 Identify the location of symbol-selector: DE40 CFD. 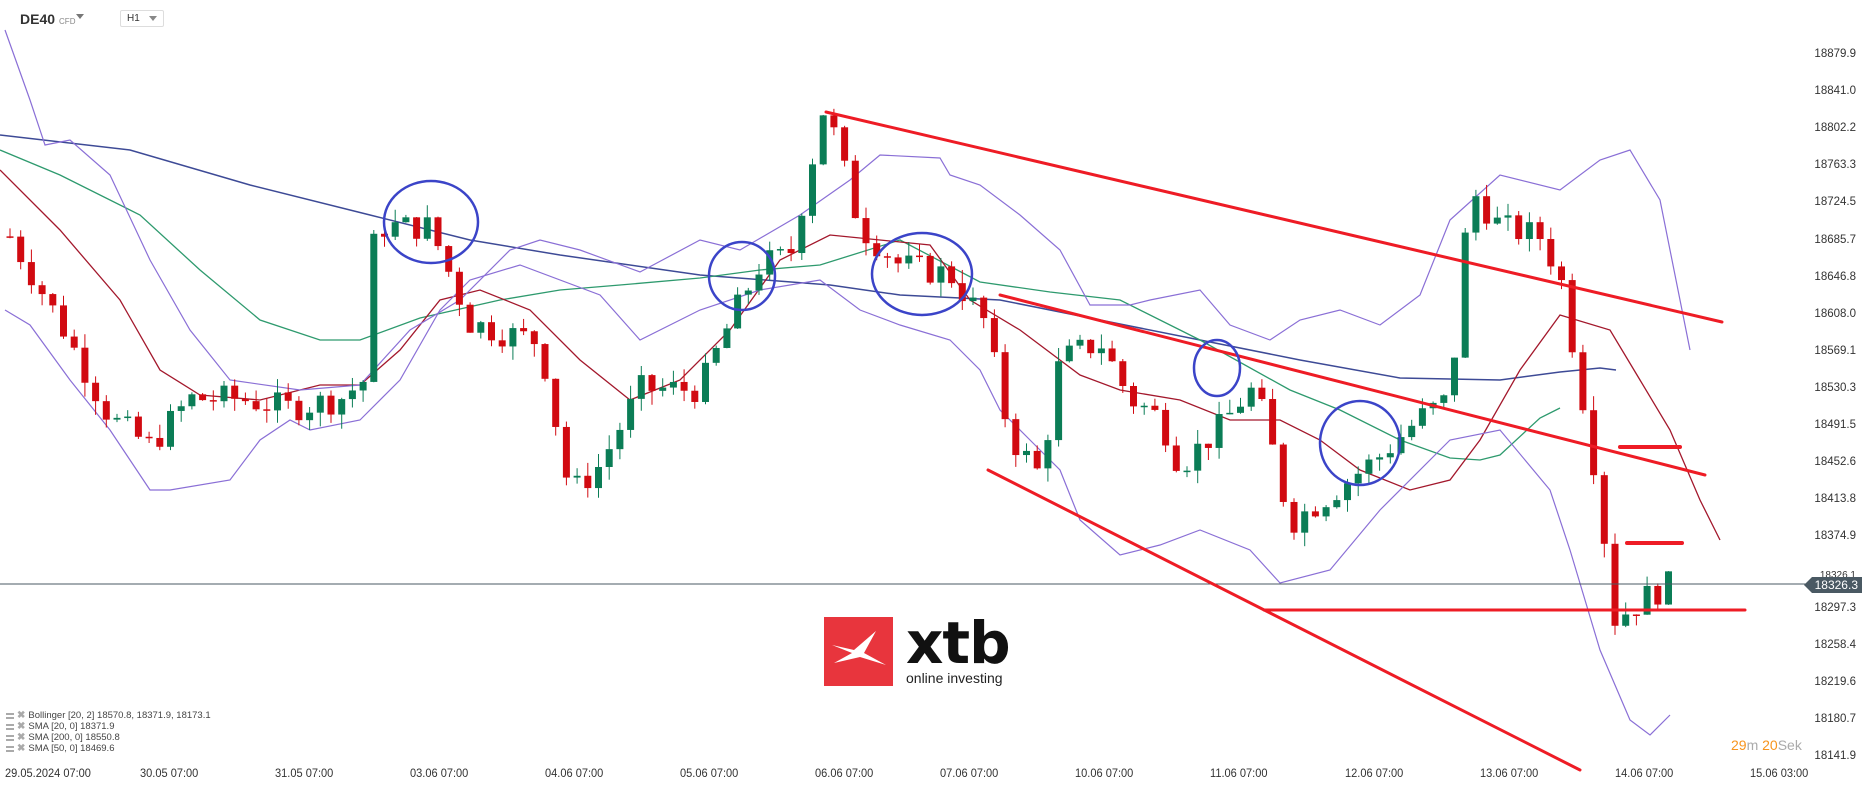
(47, 19).